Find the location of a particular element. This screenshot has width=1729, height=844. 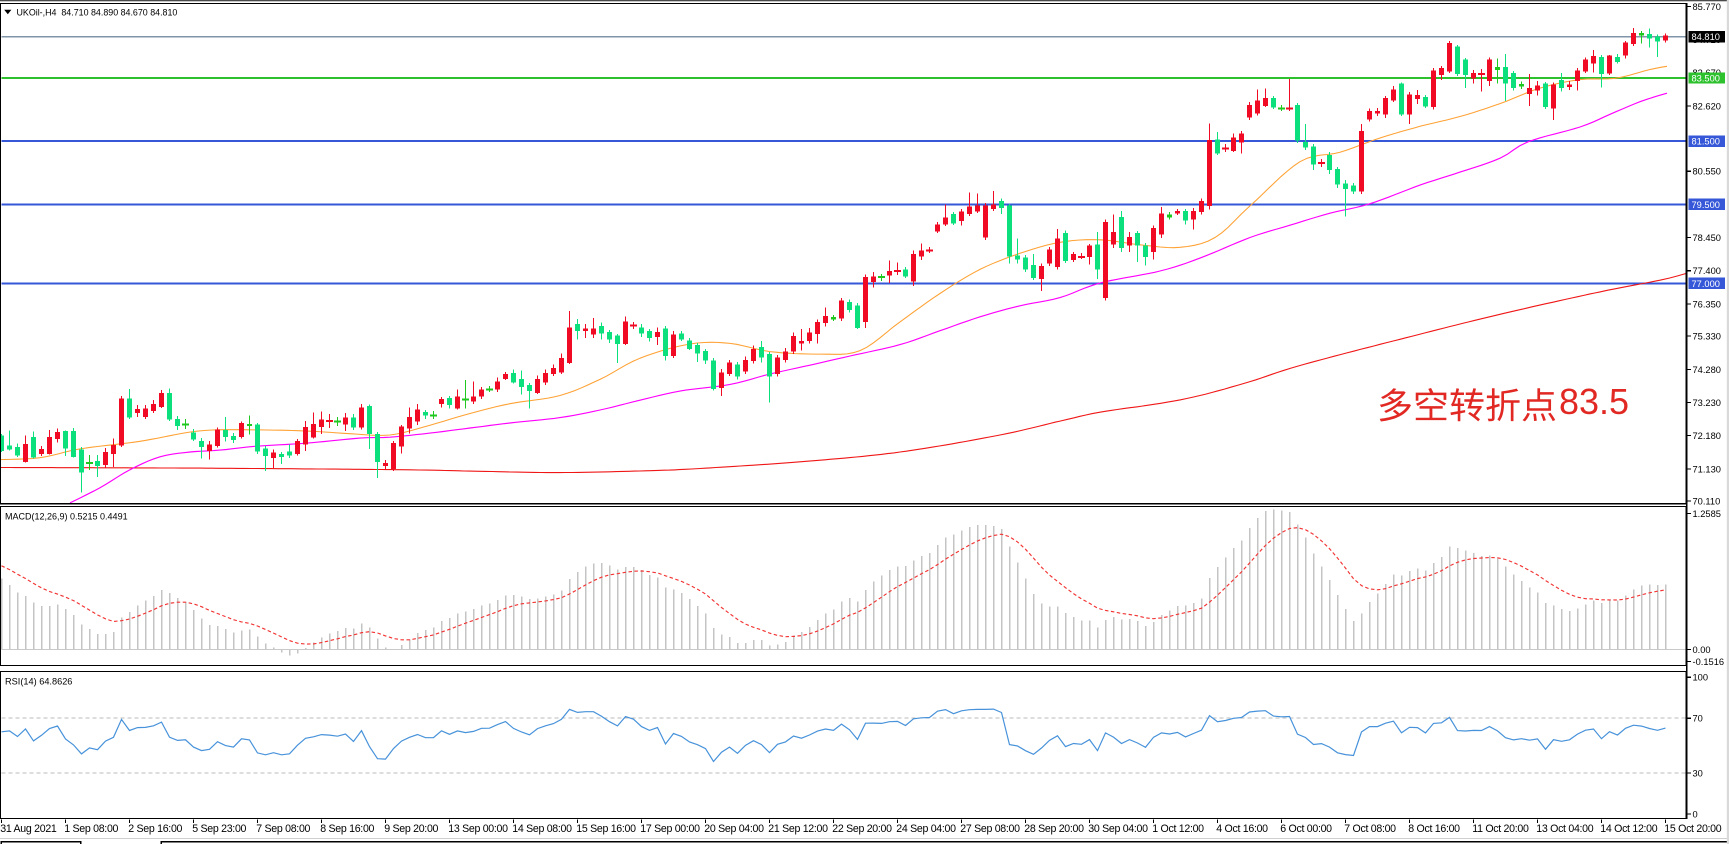

svg-text: RSI(14) 64.8626 is located at coordinates (38, 682).